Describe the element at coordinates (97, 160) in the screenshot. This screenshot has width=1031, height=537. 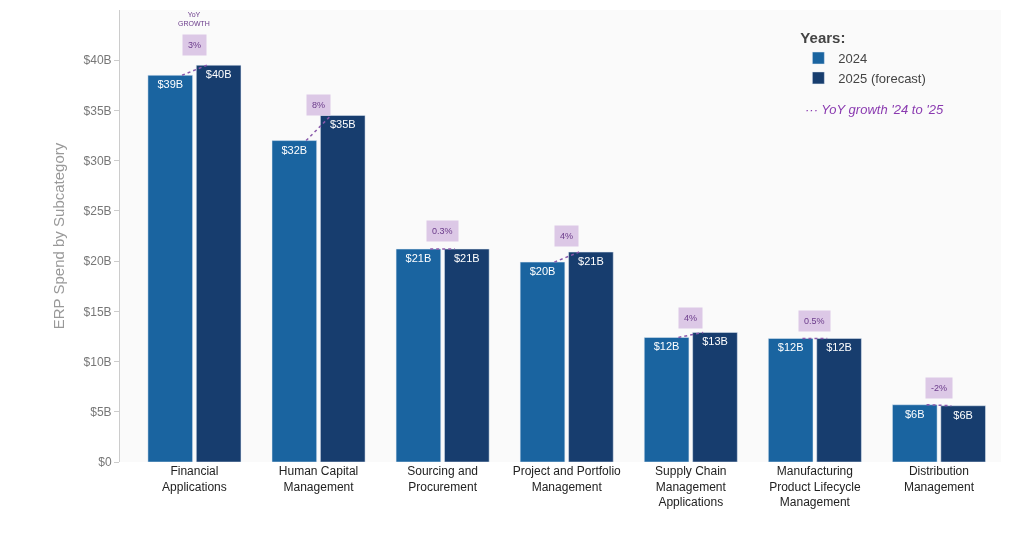
I see `y-tick-label: $30B` at that location.